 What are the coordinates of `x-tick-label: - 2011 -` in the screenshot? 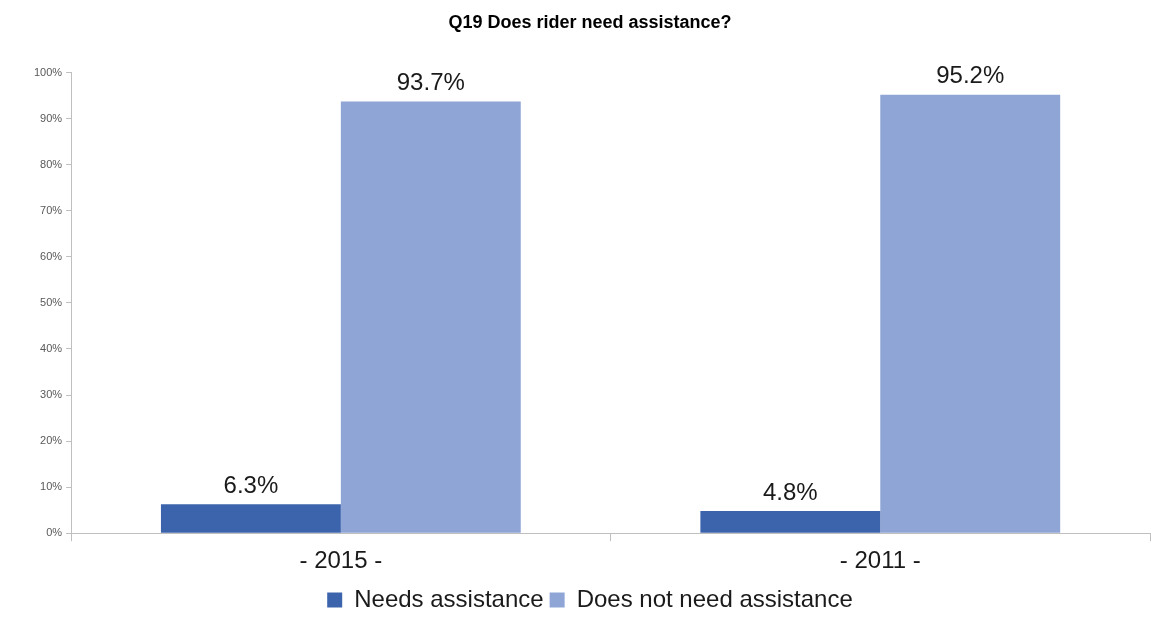 It's located at (880, 560).